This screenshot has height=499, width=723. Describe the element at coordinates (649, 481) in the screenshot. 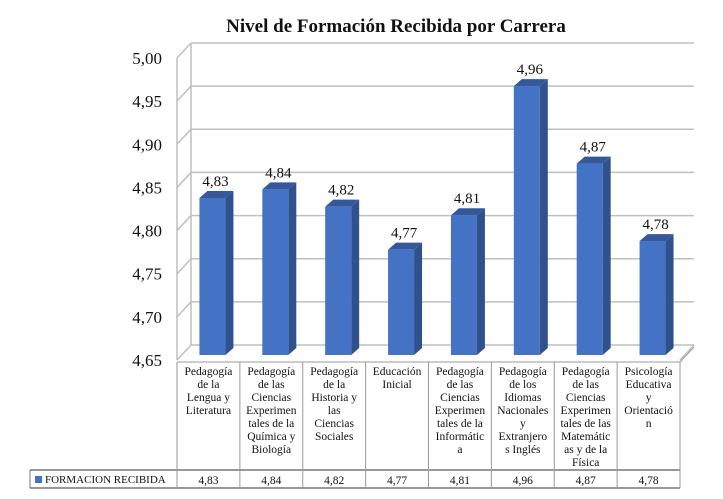

I see `table-value: 4,78` at that location.